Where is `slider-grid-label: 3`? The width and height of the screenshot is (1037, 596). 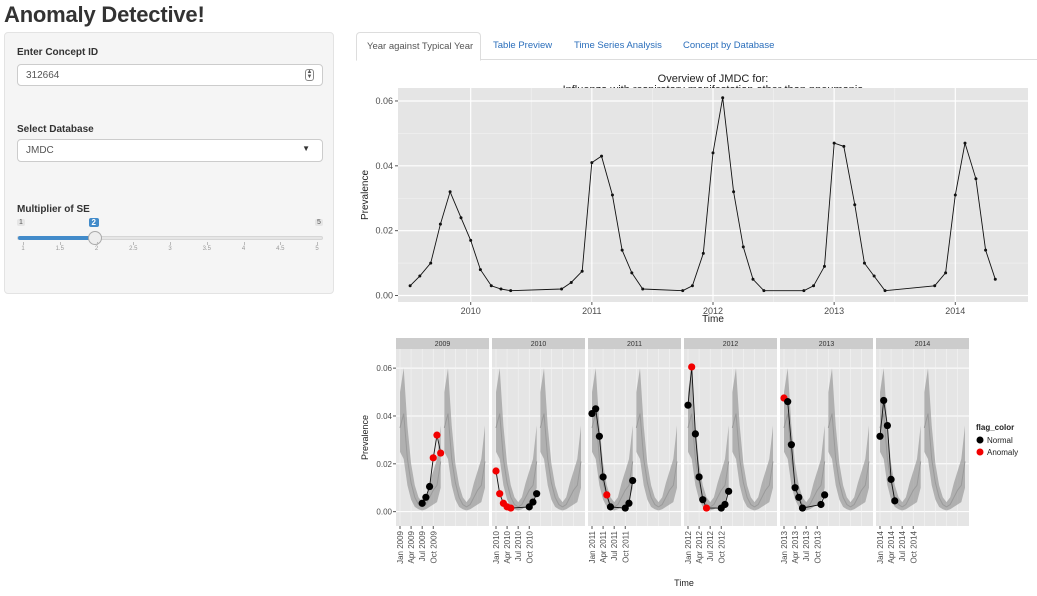 slider-grid-label: 3 is located at coordinates (170, 249).